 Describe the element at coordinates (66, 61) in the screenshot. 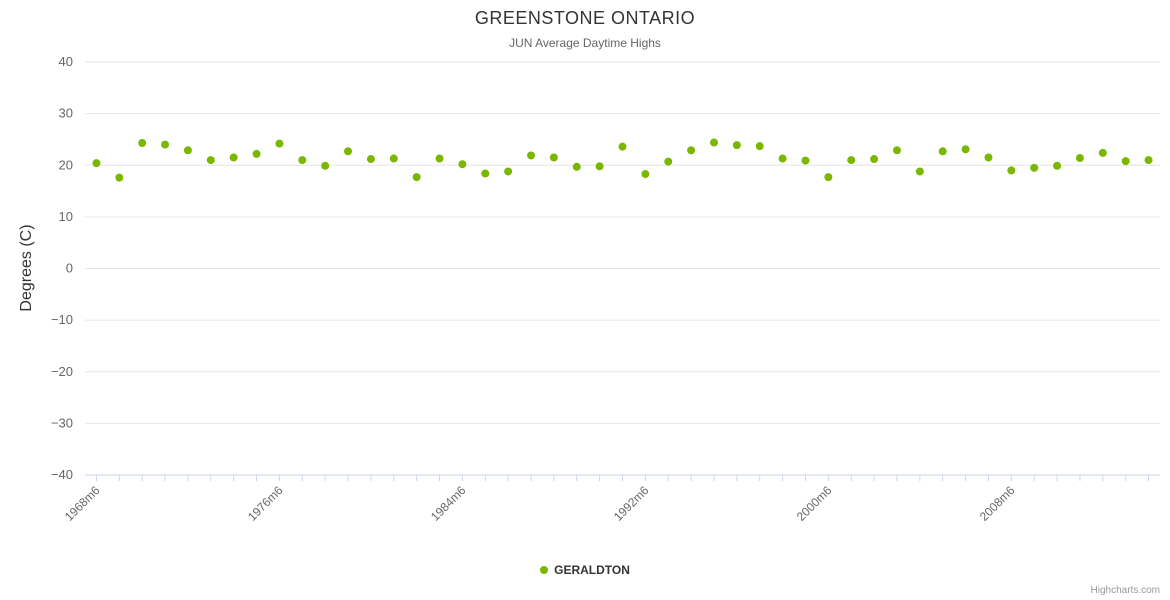

I see `y-tick-label: 40` at that location.